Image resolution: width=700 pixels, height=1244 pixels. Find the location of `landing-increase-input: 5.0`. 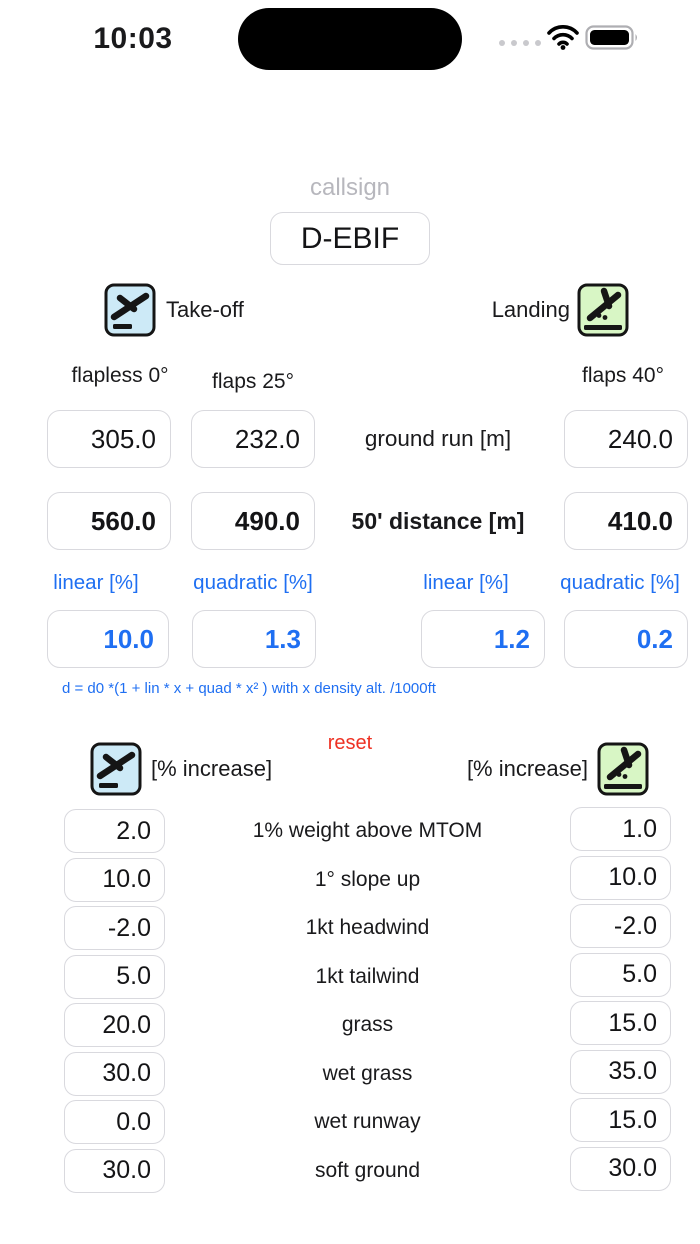

landing-increase-input: 5.0 is located at coordinates (620, 974).